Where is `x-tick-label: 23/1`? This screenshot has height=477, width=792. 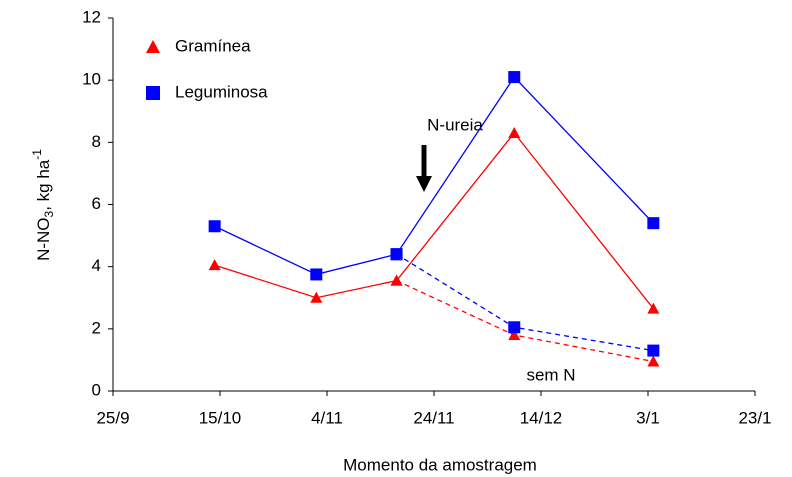
x-tick-label: 23/1 is located at coordinates (754, 417).